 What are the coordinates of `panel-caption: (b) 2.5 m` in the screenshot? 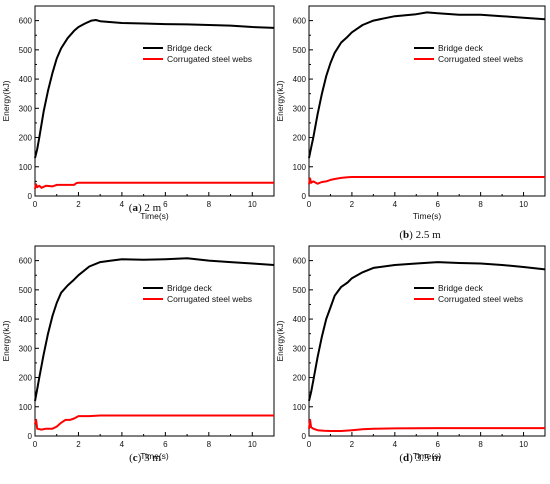 It's located at (420, 235).